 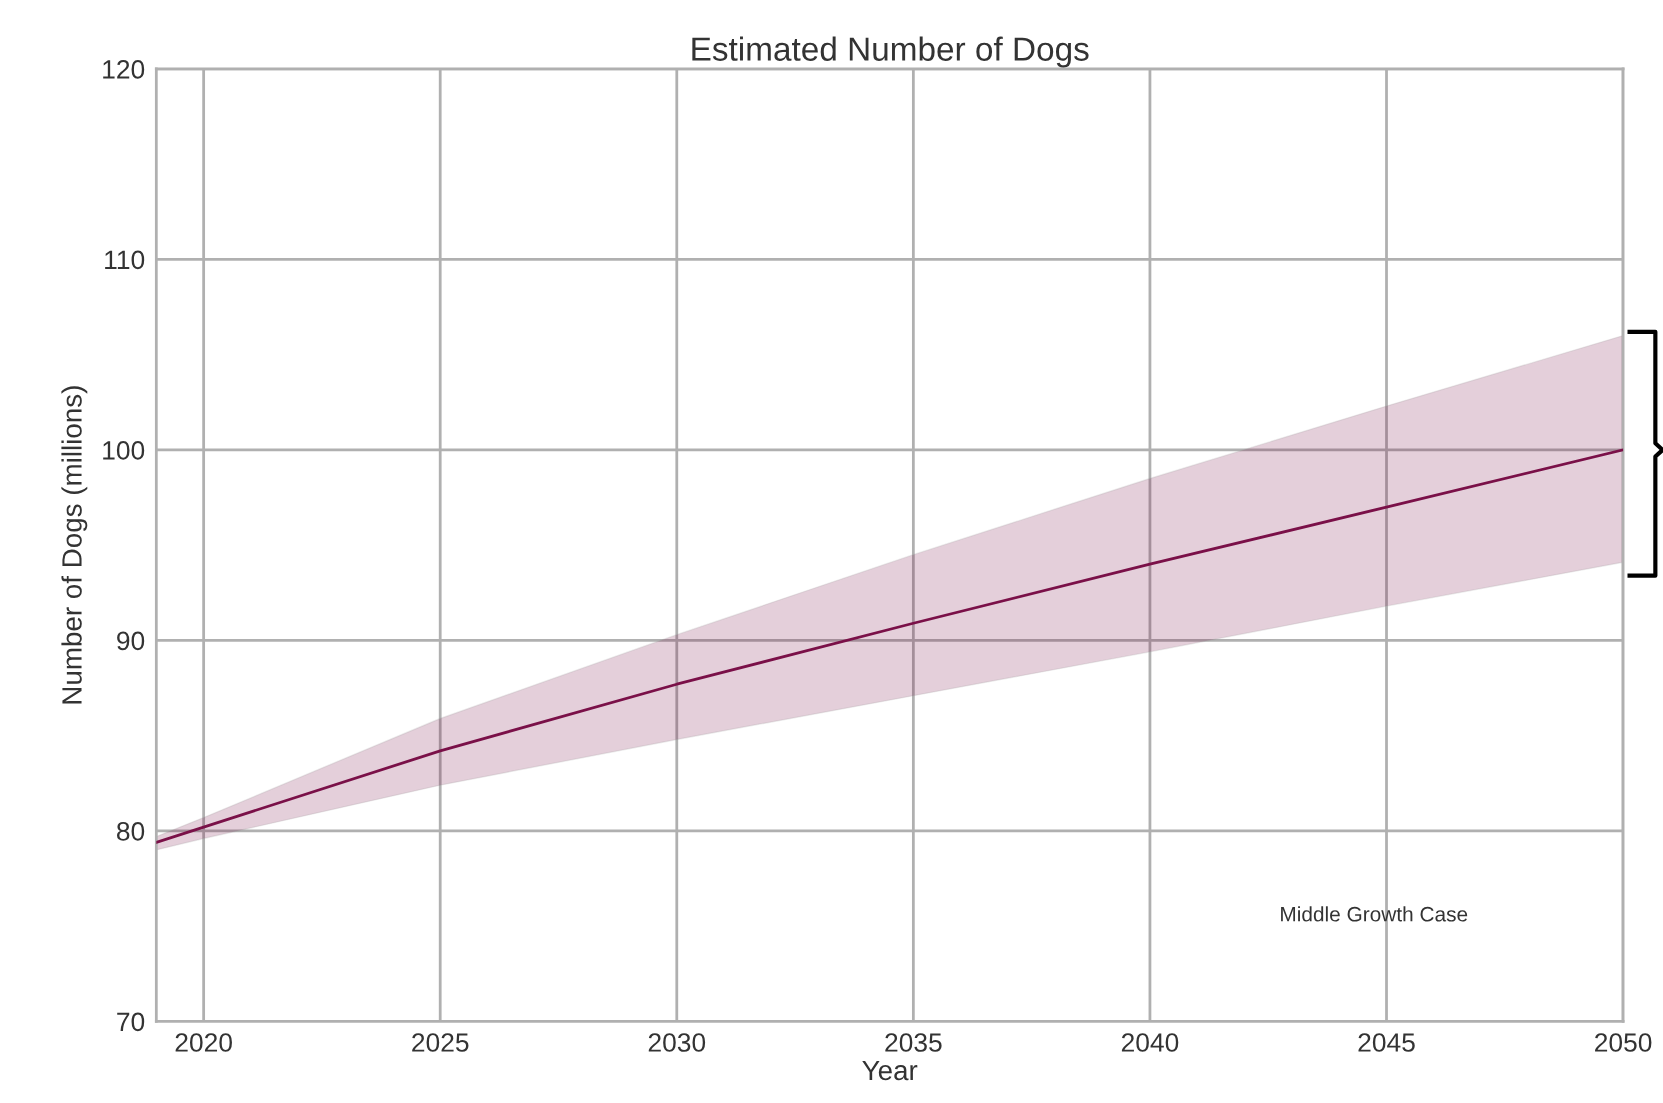 I want to click on x-axis-title: Year, so click(x=890, y=1070).